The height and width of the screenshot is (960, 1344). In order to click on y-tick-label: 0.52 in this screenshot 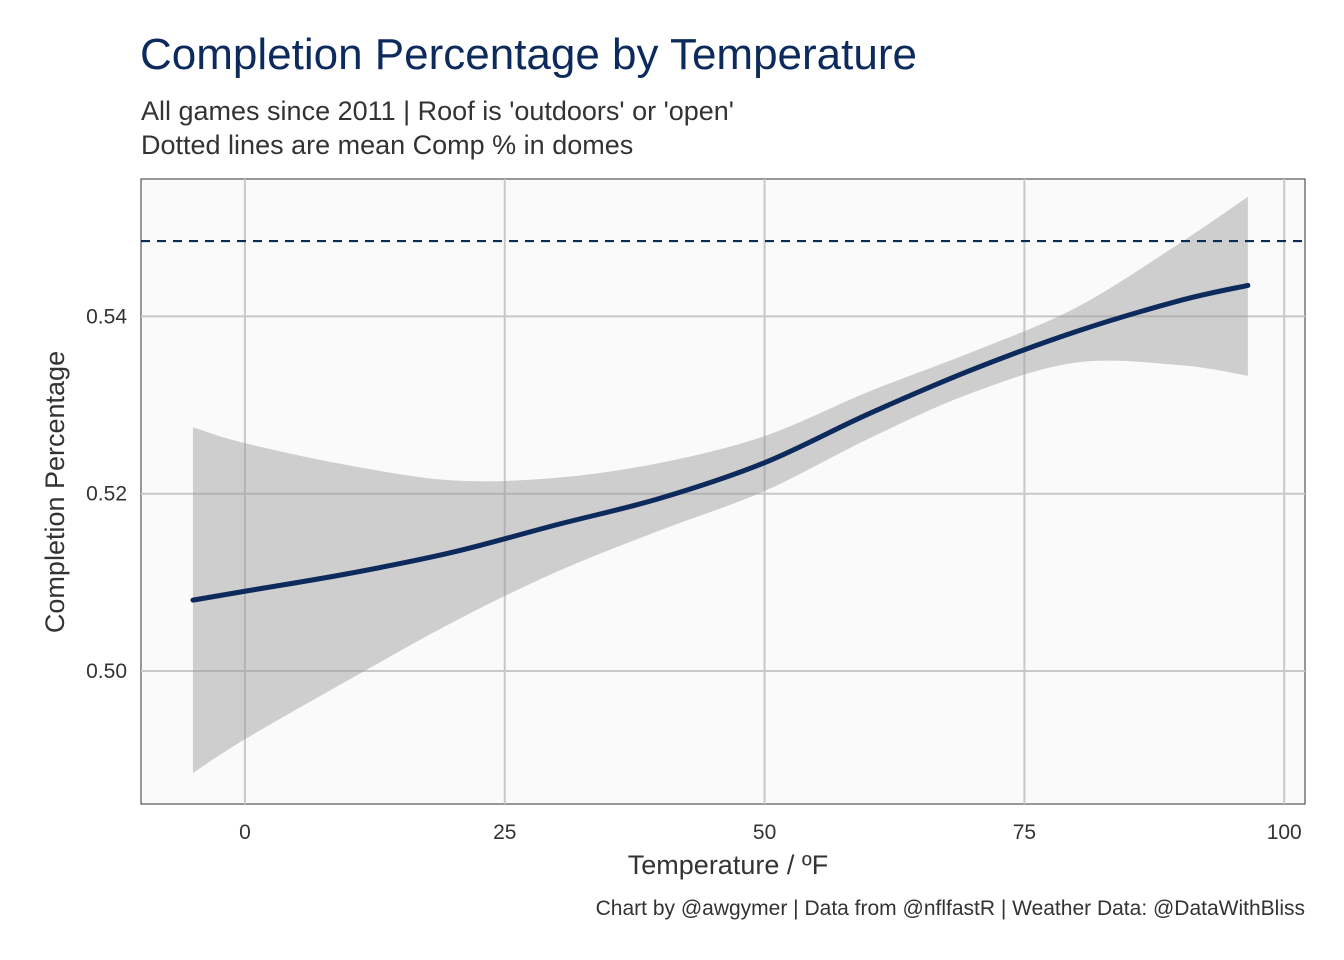, I will do `click(106, 494)`.